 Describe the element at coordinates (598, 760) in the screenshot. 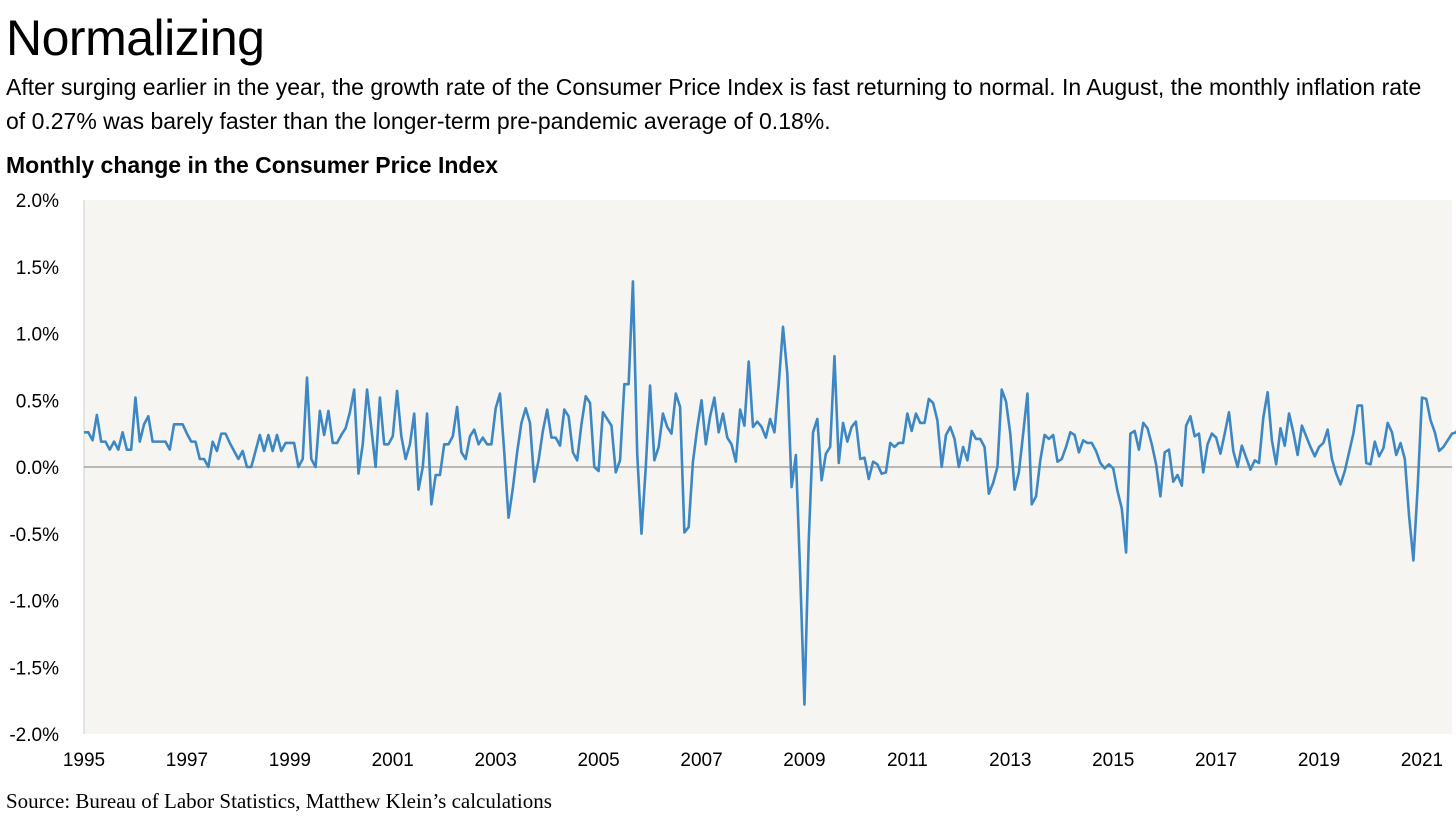

I see `x-tick-label: 2005` at that location.